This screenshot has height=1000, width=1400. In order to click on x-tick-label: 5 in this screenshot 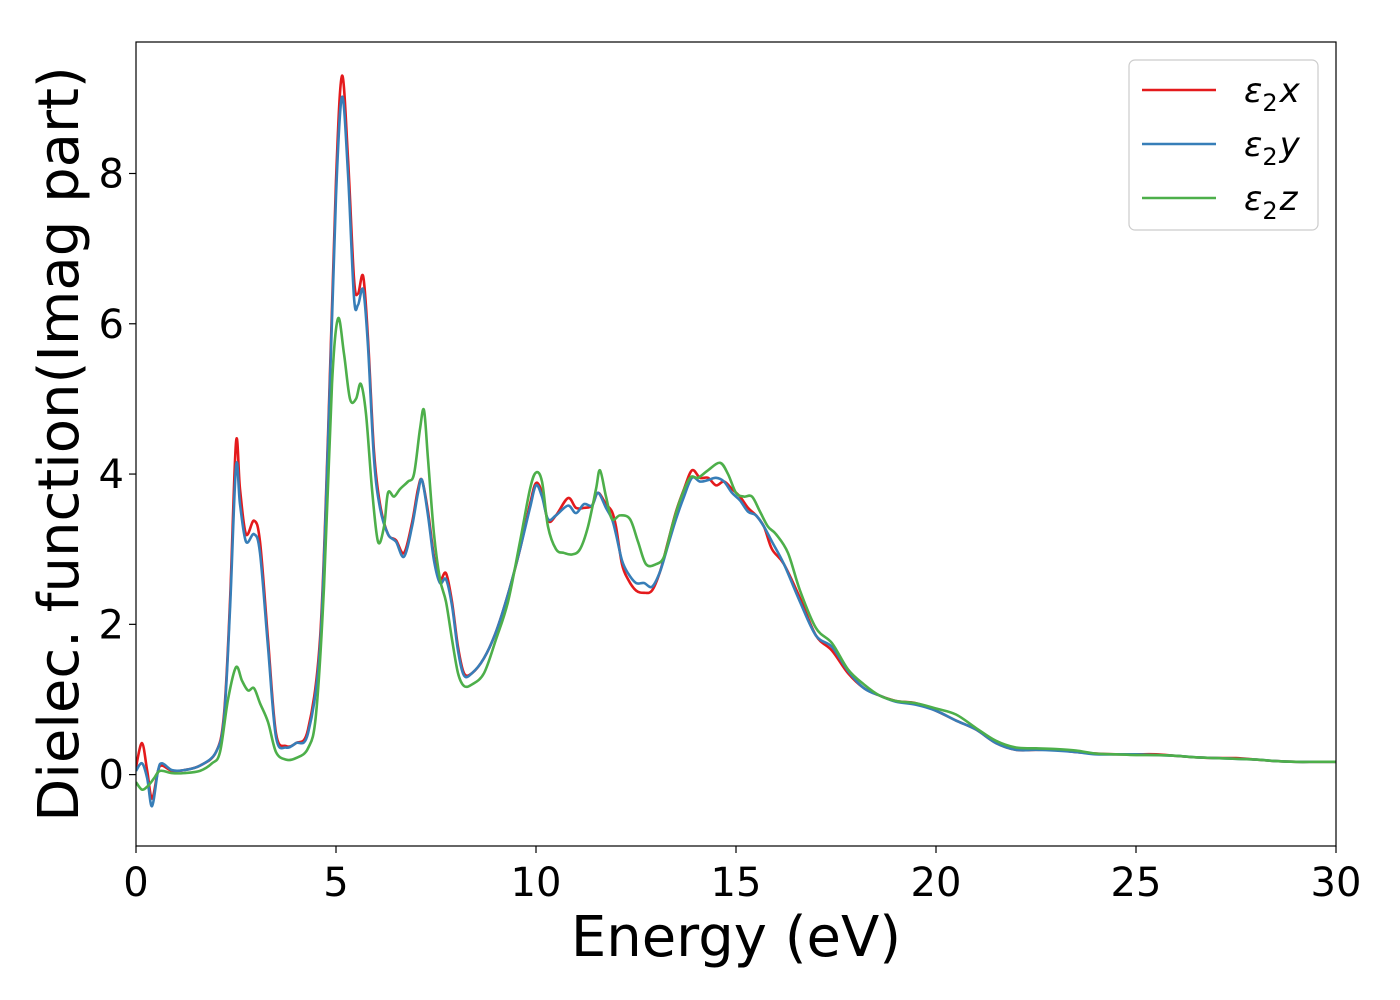, I will do `click(335, 883)`.